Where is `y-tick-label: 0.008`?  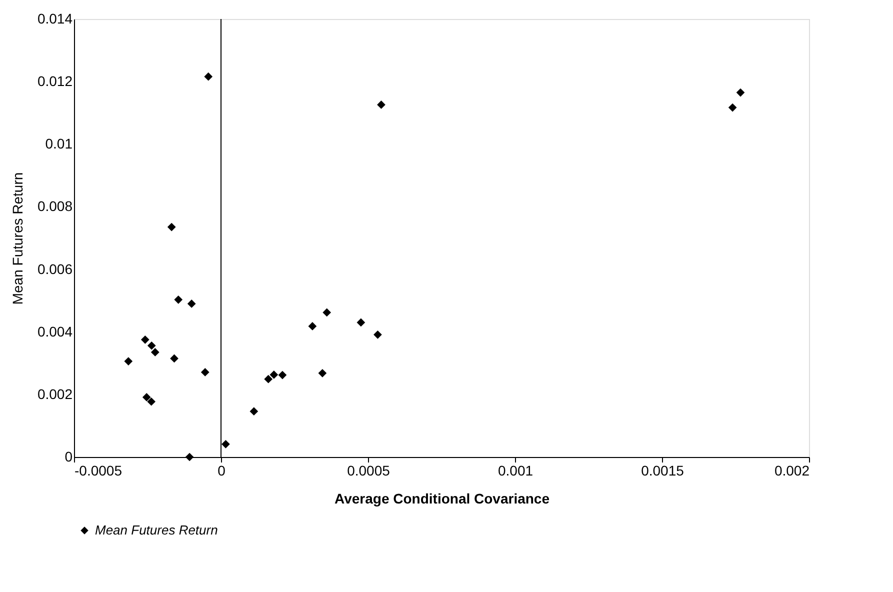 y-tick-label: 0.008 is located at coordinates (55, 206).